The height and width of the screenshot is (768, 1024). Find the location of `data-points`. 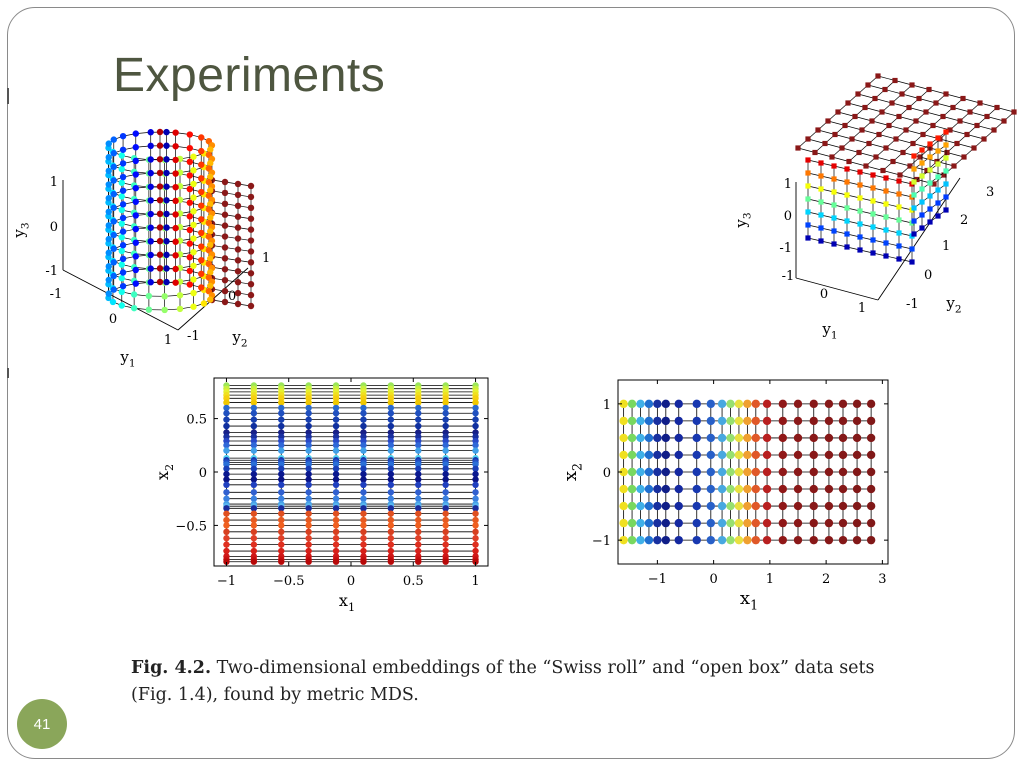

data-points is located at coordinates (906, 130).